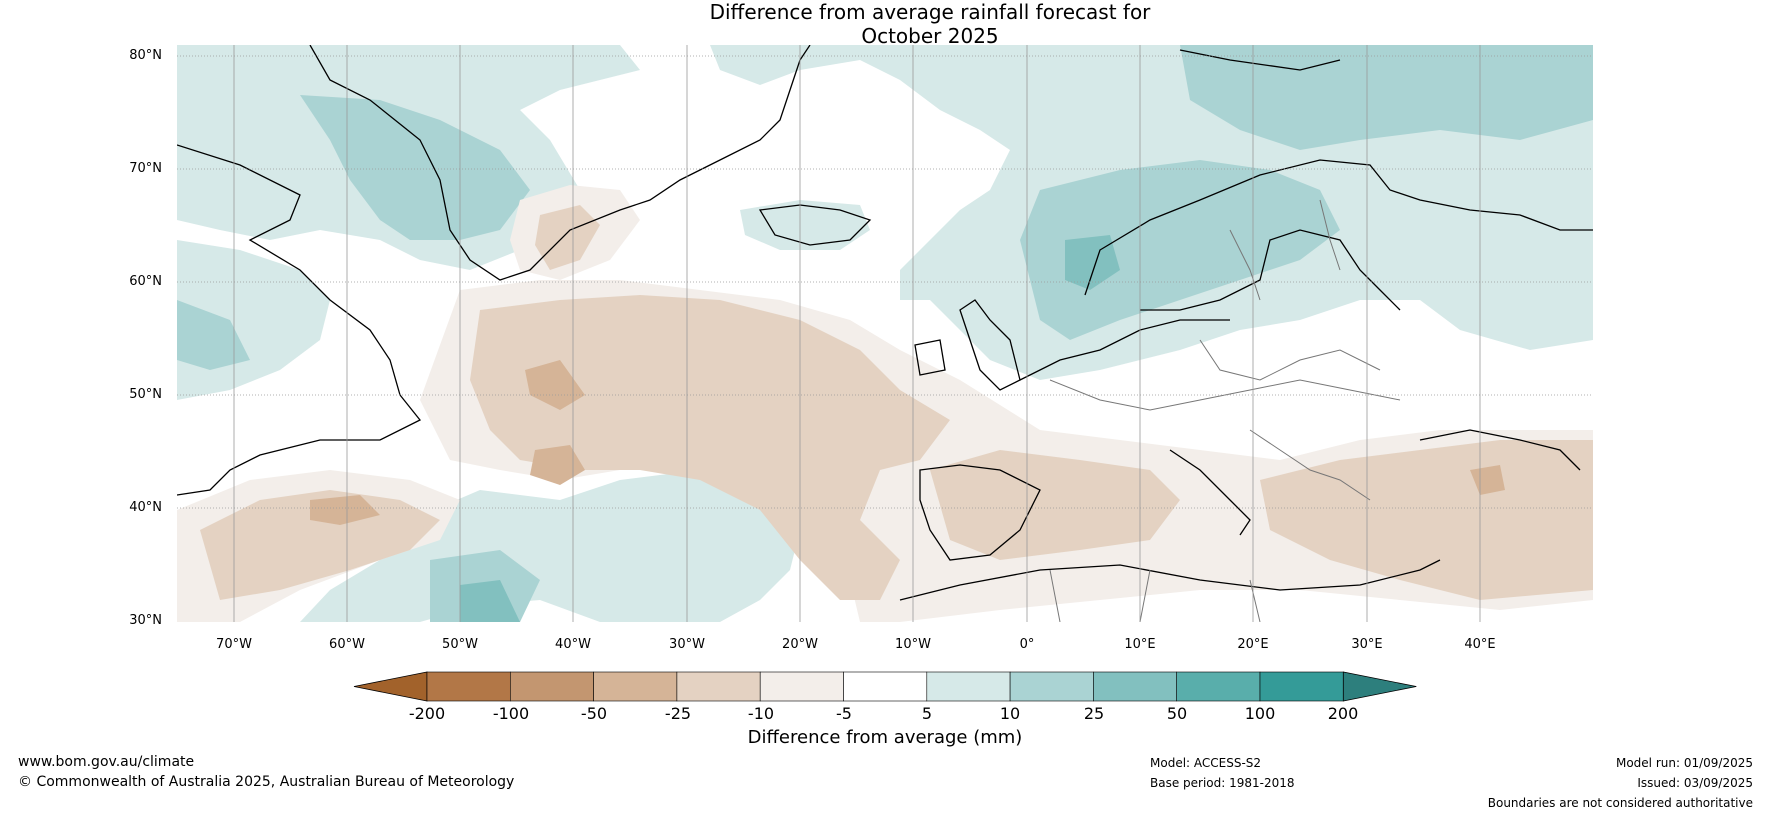 This screenshot has height=816, width=1770. I want to click on colorbar-segments, so click(885, 686).